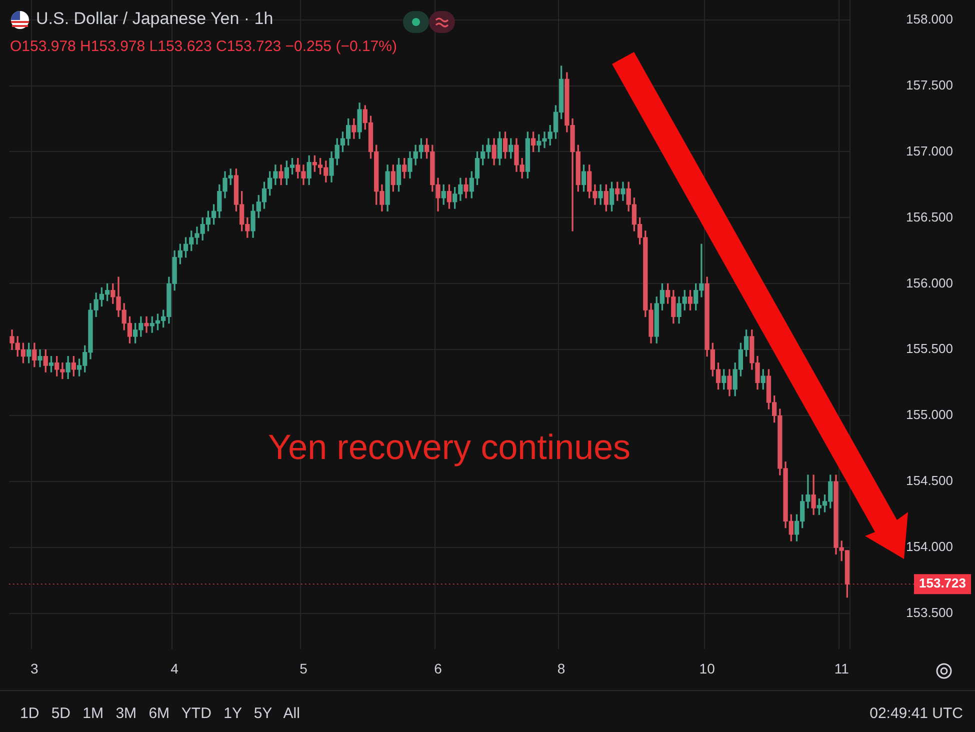  Describe the element at coordinates (929, 84) in the screenshot. I see `y-tick-label: 157.500` at that location.